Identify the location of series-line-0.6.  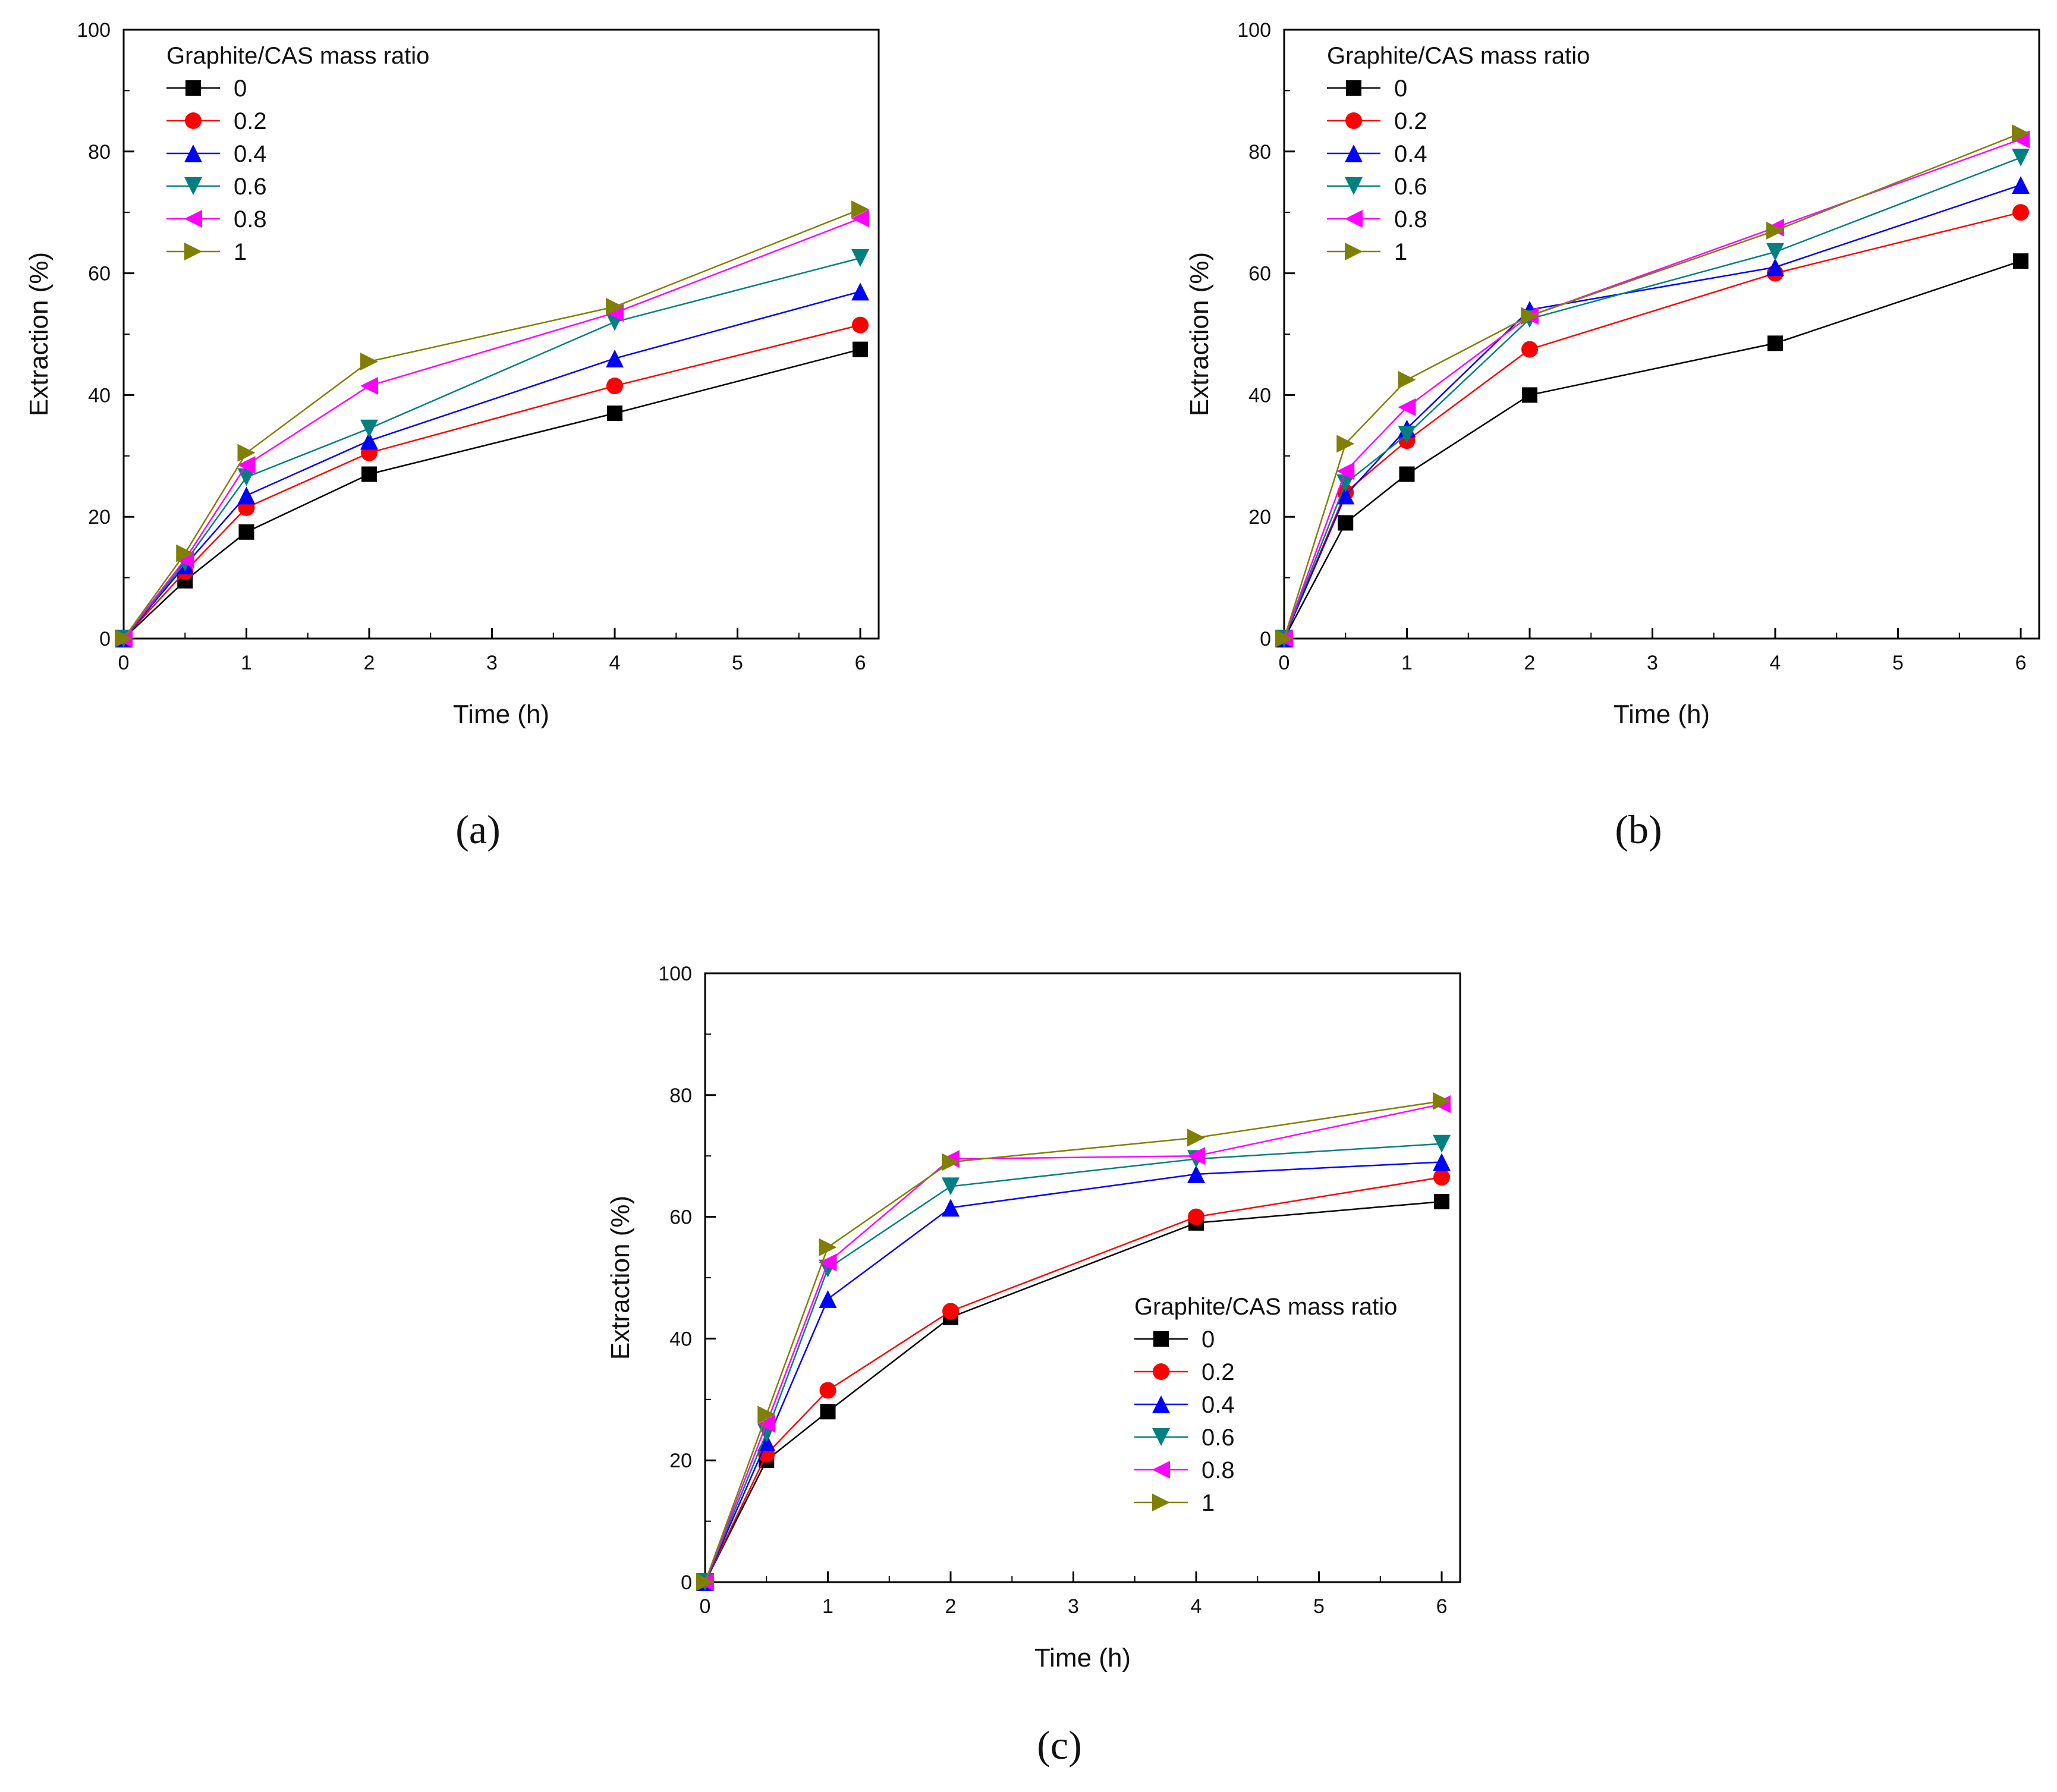
(1652, 397).